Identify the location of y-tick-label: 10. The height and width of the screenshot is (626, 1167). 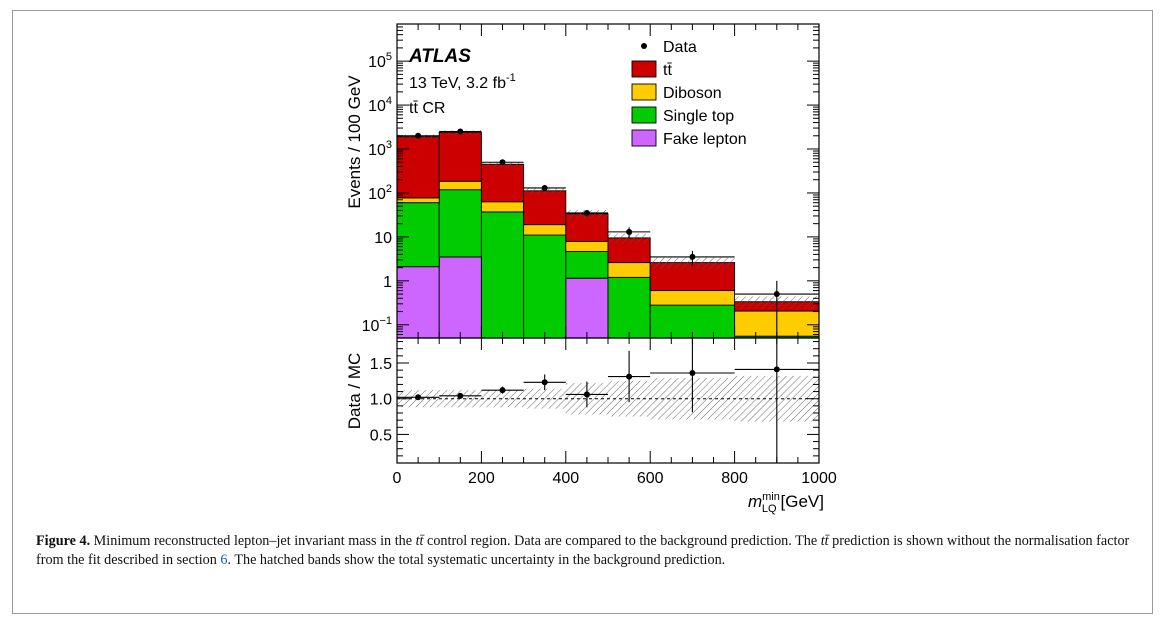
(383, 238).